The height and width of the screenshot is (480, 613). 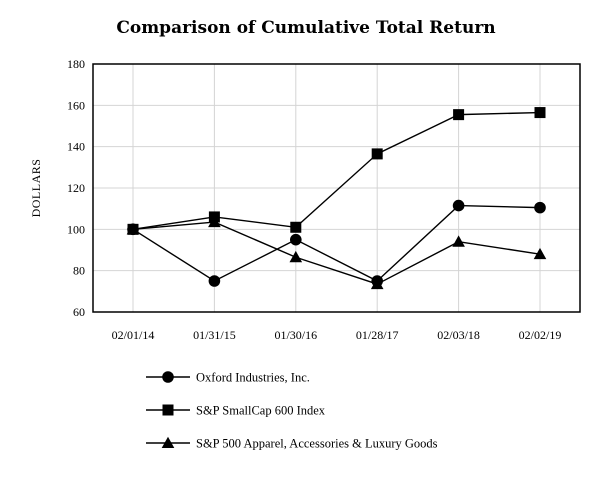 What do you see at coordinates (214, 335) in the screenshot?
I see `x-tick-label: 01/31/15` at bounding box center [214, 335].